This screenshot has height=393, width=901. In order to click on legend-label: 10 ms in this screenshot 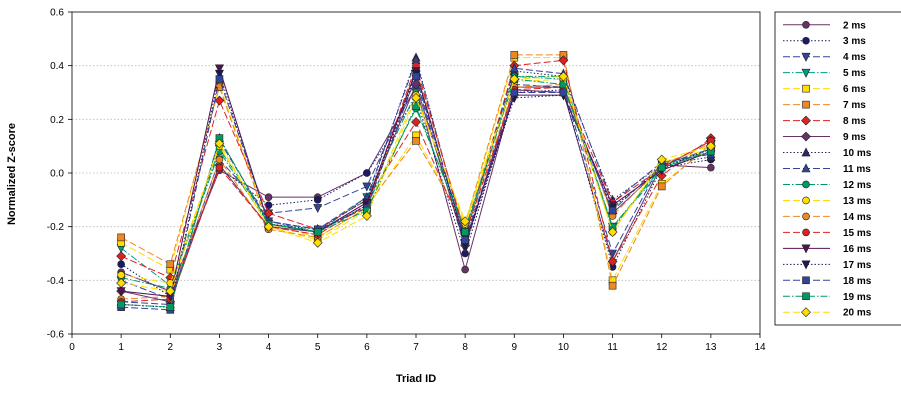, I will do `click(857, 153)`.